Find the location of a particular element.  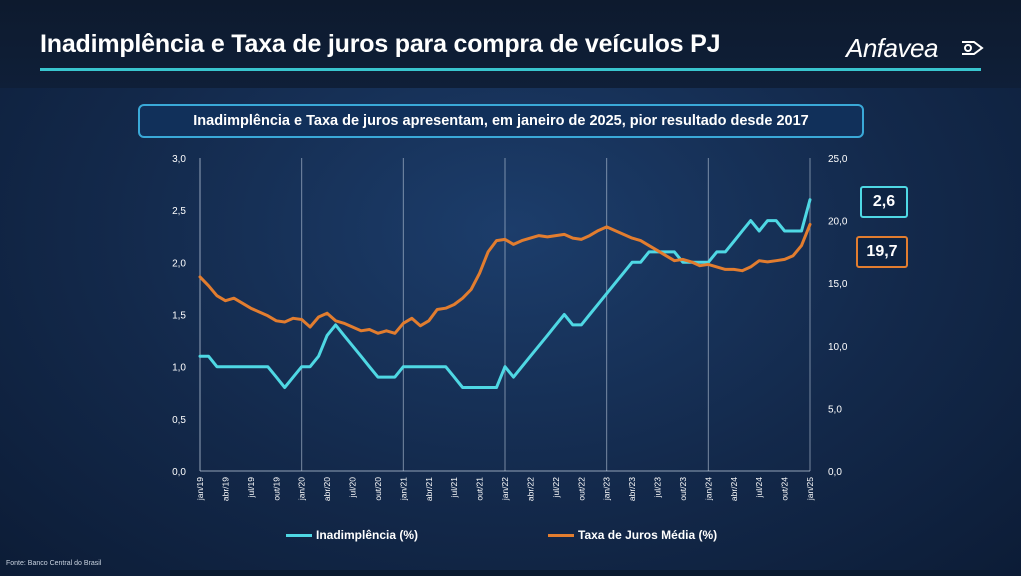

y-left-tick-label: 1,5 is located at coordinates (179, 316).